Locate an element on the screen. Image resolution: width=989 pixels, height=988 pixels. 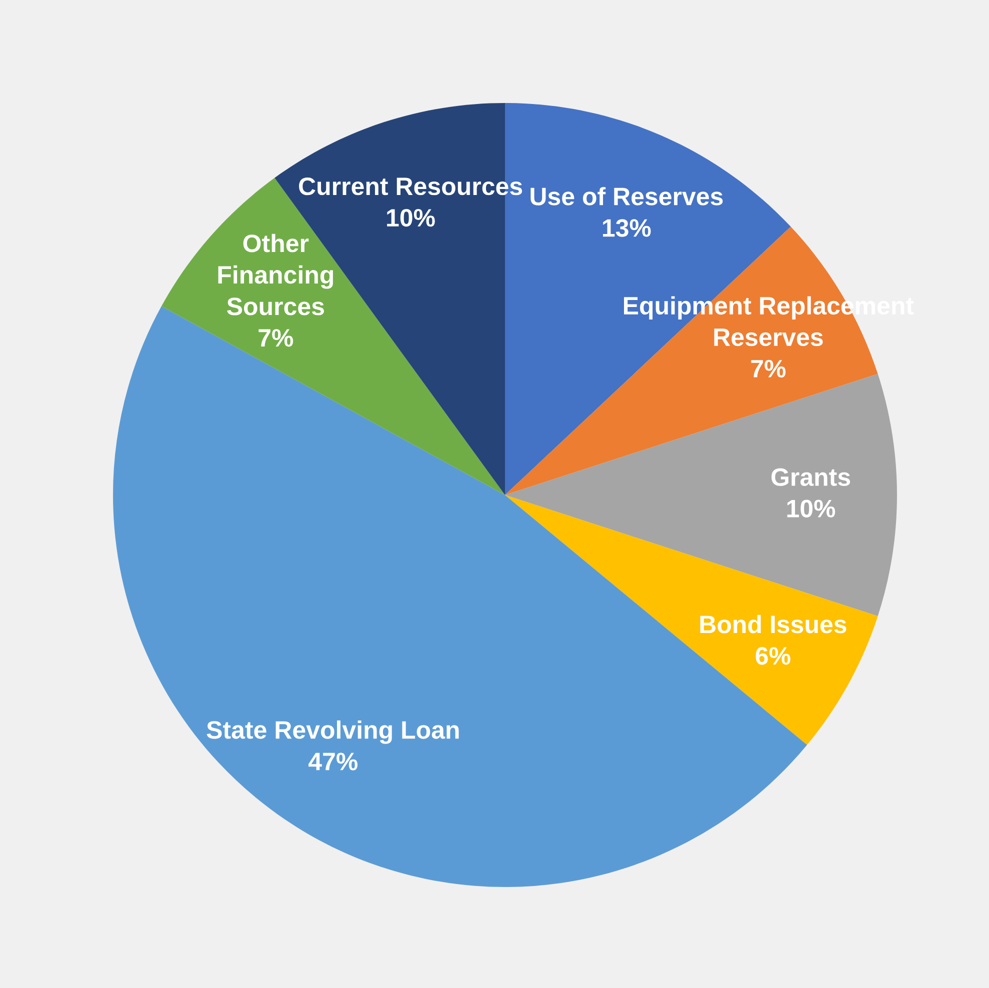
slice-label: Use of Reserves is located at coordinates (626, 196).